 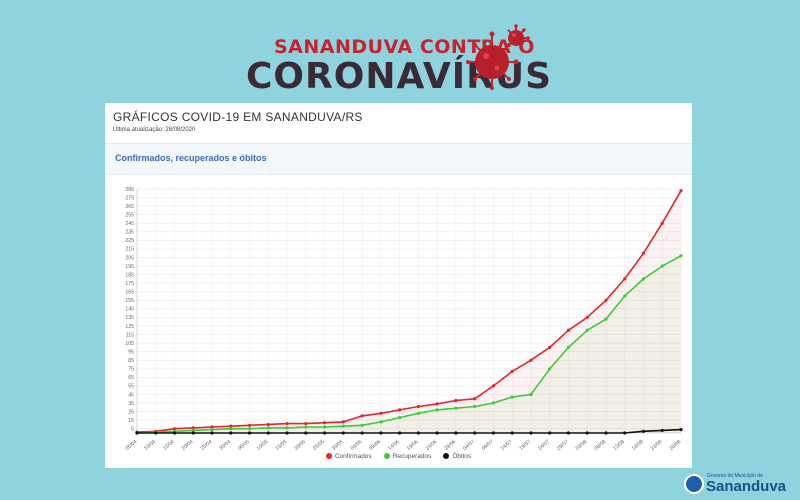 I want to click on legend-label-obitos: Óbitos, so click(x=462, y=456).